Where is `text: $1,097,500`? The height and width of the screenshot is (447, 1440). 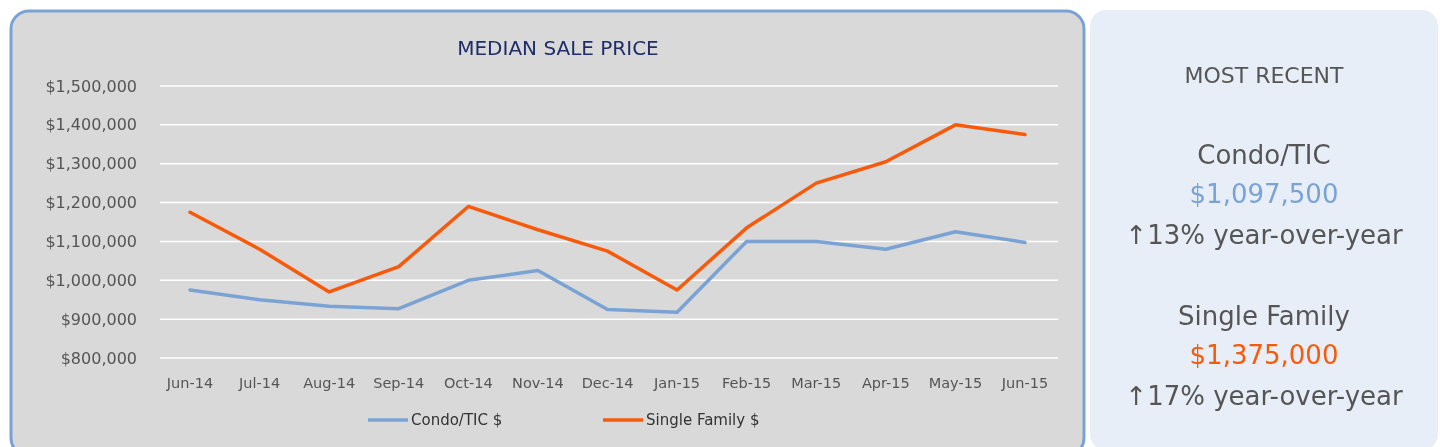
text: $1,097,500 is located at coordinates (1264, 194).